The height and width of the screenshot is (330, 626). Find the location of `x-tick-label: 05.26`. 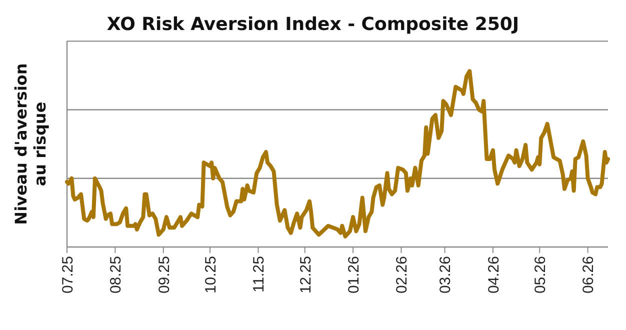

x-tick-label: 05.26 is located at coordinates (540, 275).